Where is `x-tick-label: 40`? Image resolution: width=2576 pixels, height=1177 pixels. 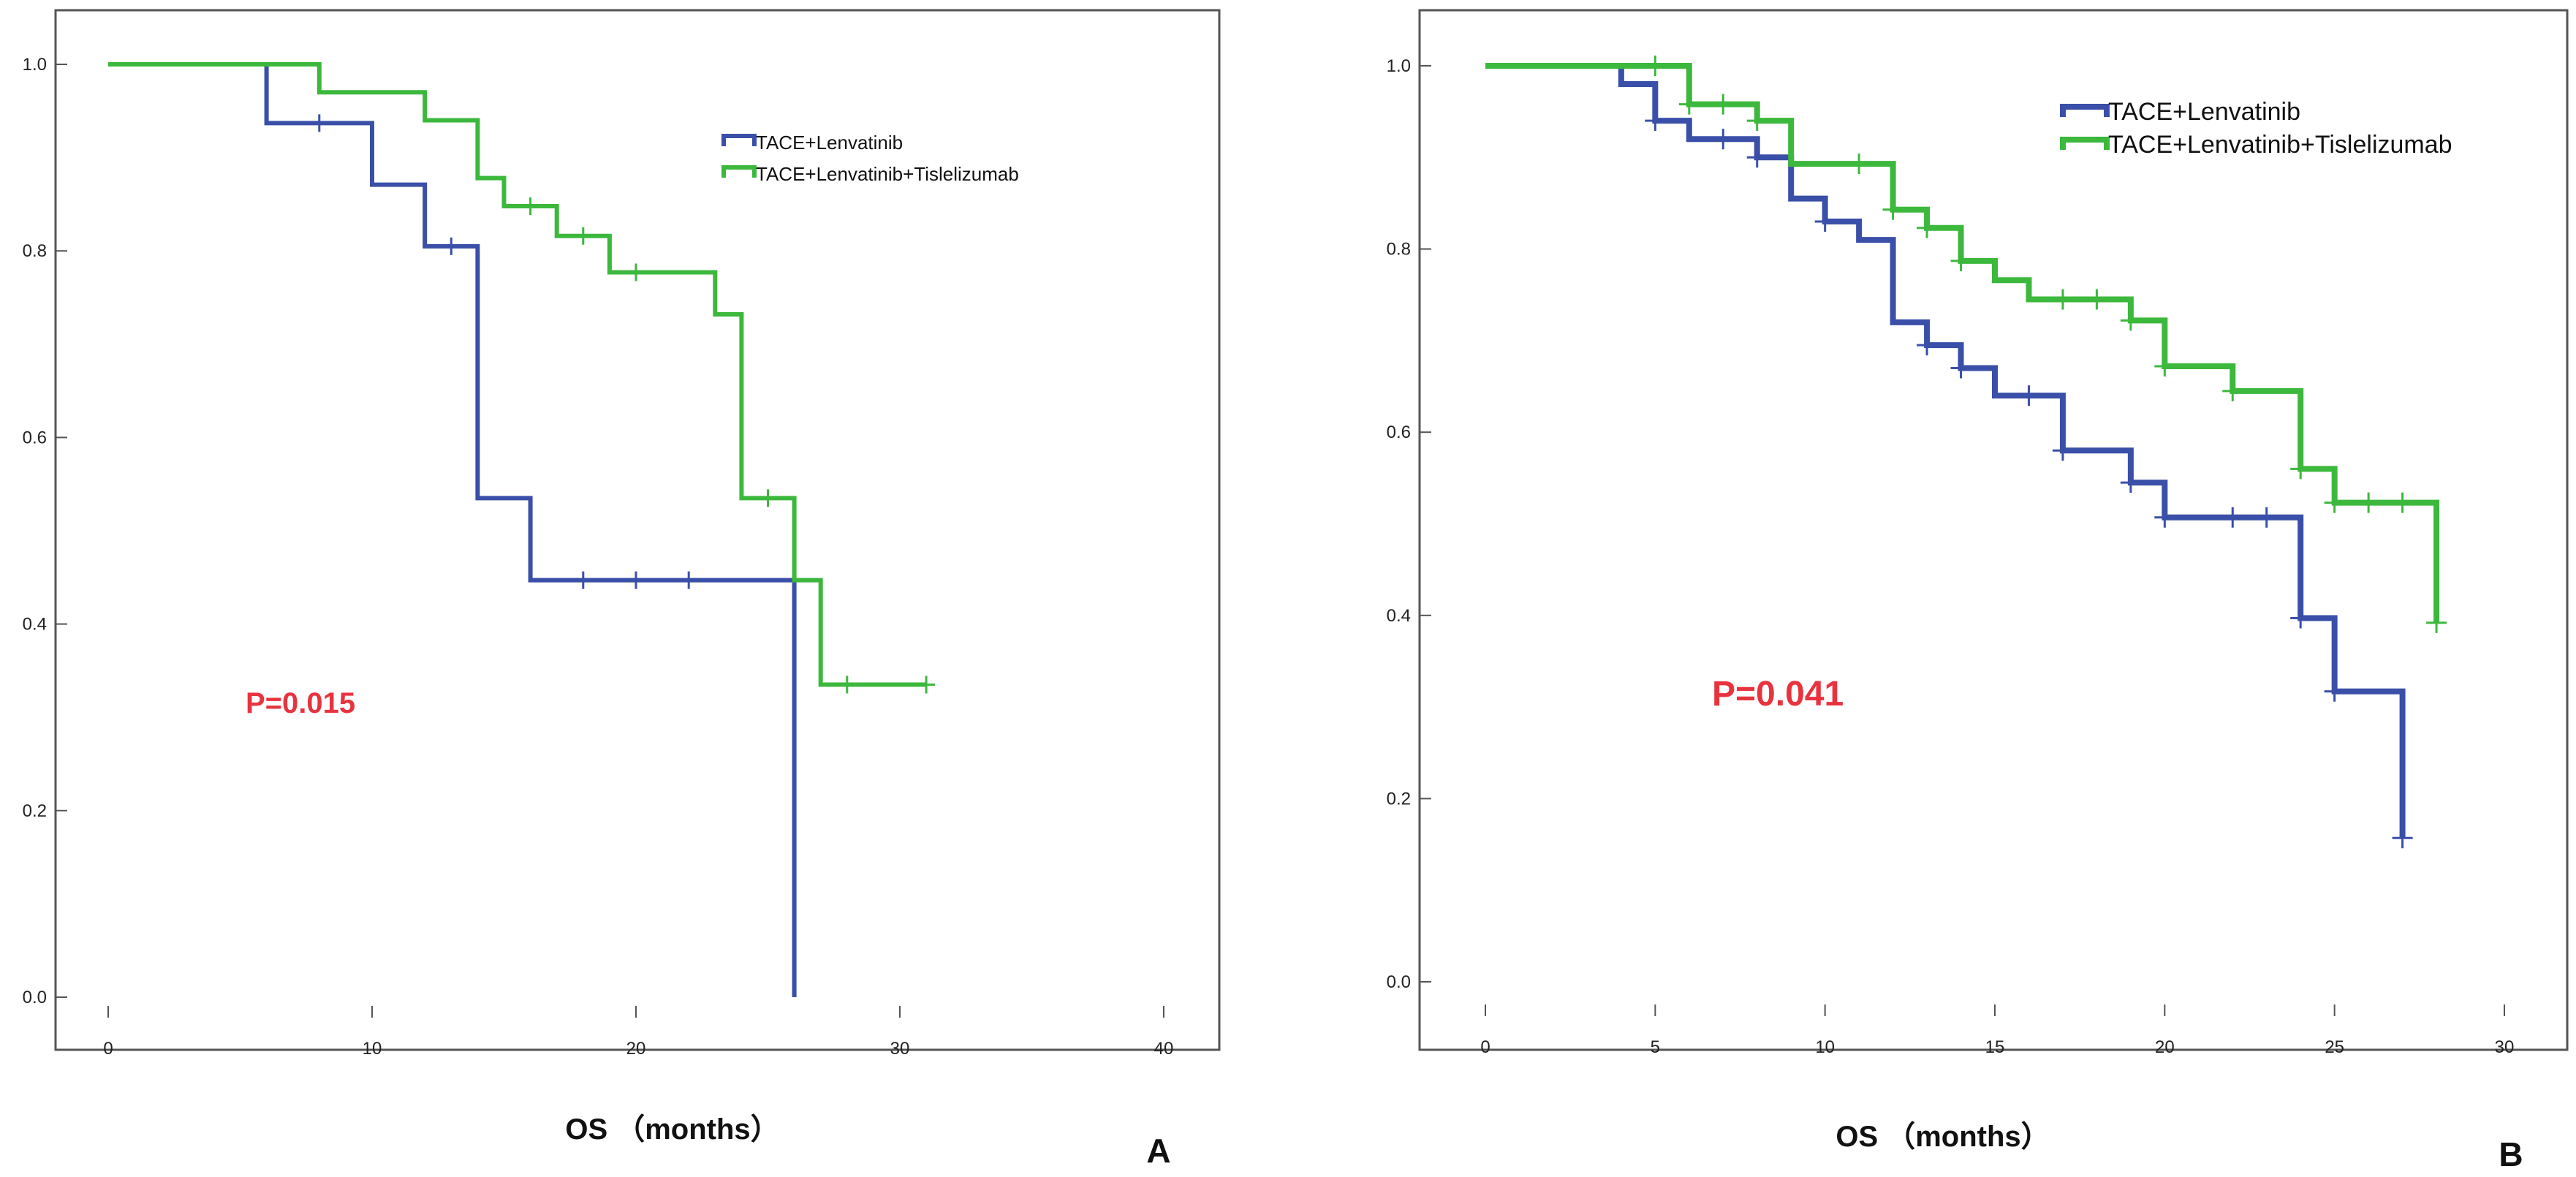 x-tick-label: 40 is located at coordinates (1164, 1049).